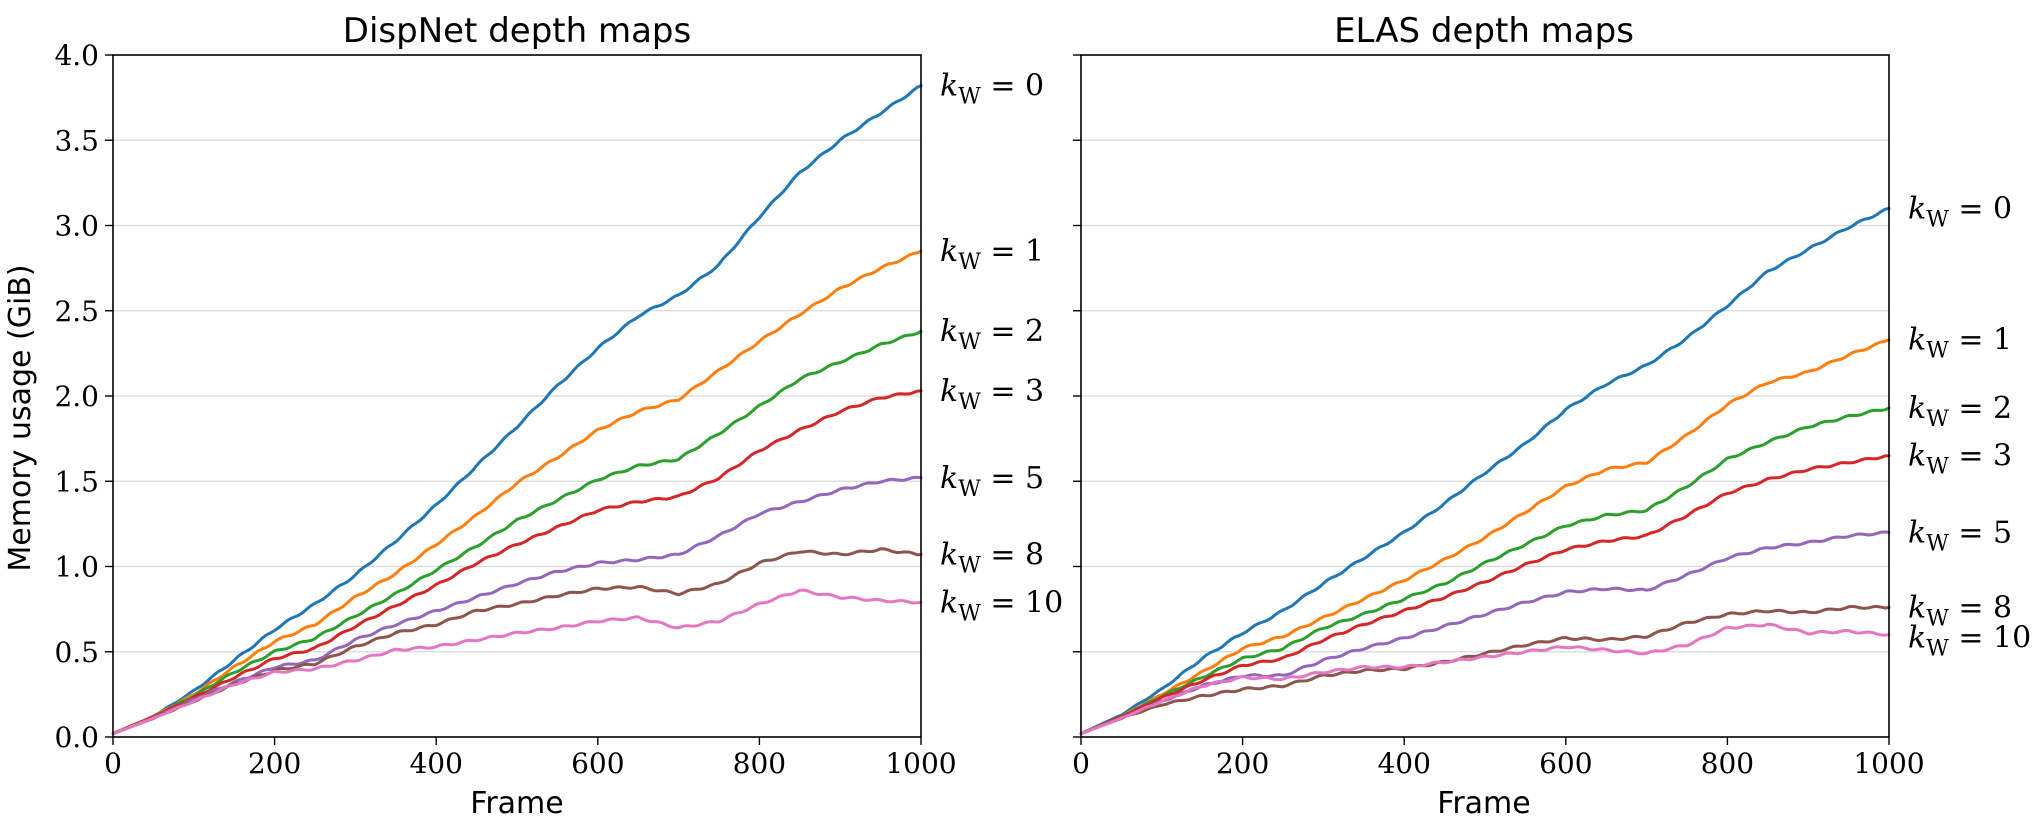  What do you see at coordinates (517, 31) in the screenshot?
I see `chart-title: DispNet depth maps` at bounding box center [517, 31].